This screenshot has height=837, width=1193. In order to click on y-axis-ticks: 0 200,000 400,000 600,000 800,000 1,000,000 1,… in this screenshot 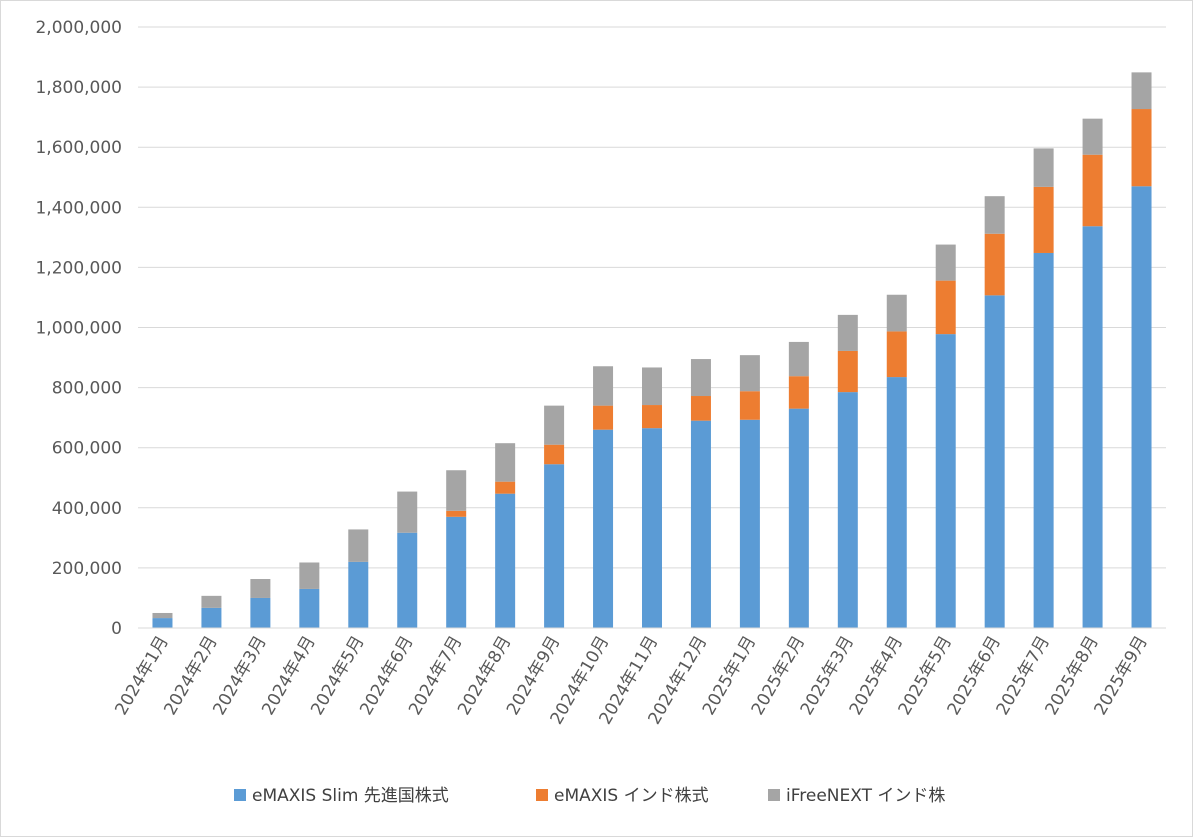, I will do `click(78, 328)`.